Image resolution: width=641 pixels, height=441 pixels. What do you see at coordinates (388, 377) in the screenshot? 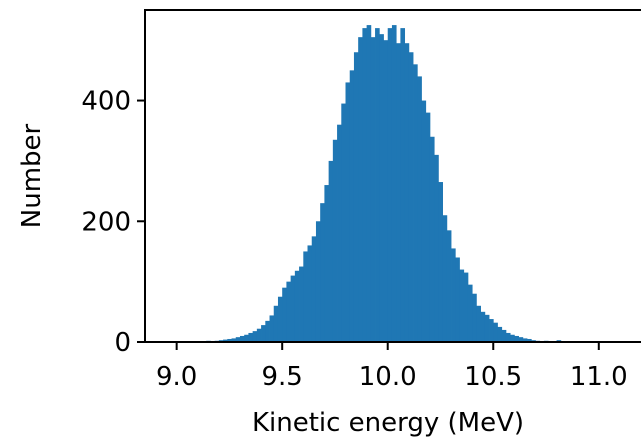
I see `x-tick-label: 10.0` at bounding box center [388, 377].